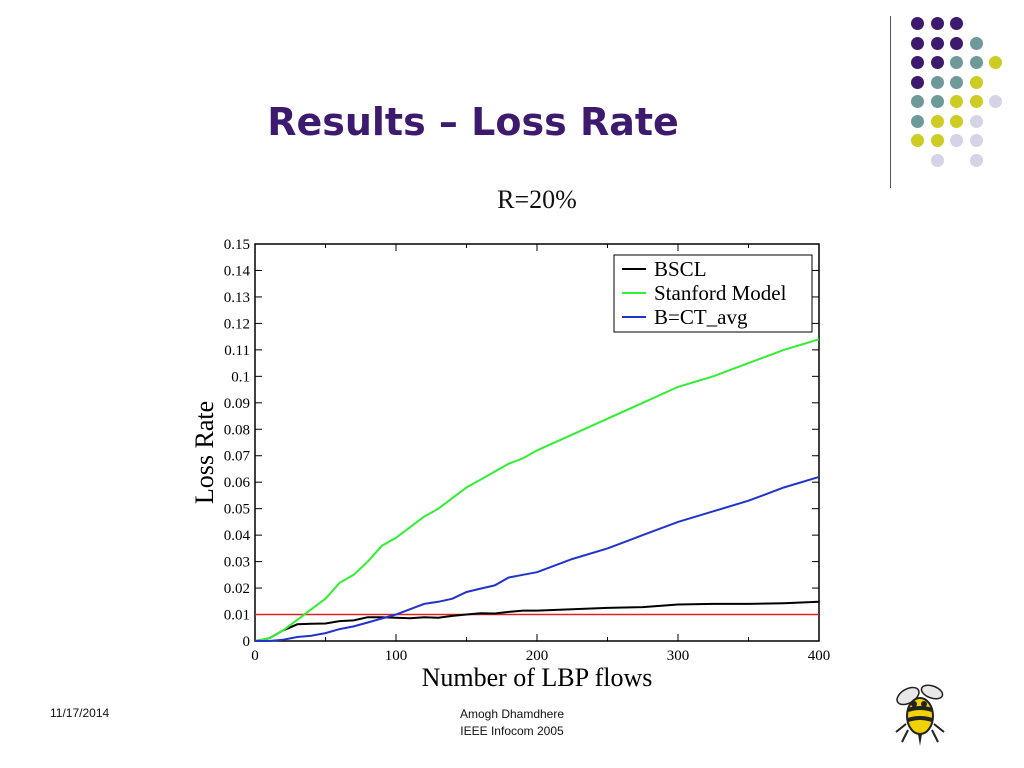 The height and width of the screenshot is (768, 1024). Describe the element at coordinates (240, 377) in the screenshot. I see `y-tick-label: 0.1` at that location.